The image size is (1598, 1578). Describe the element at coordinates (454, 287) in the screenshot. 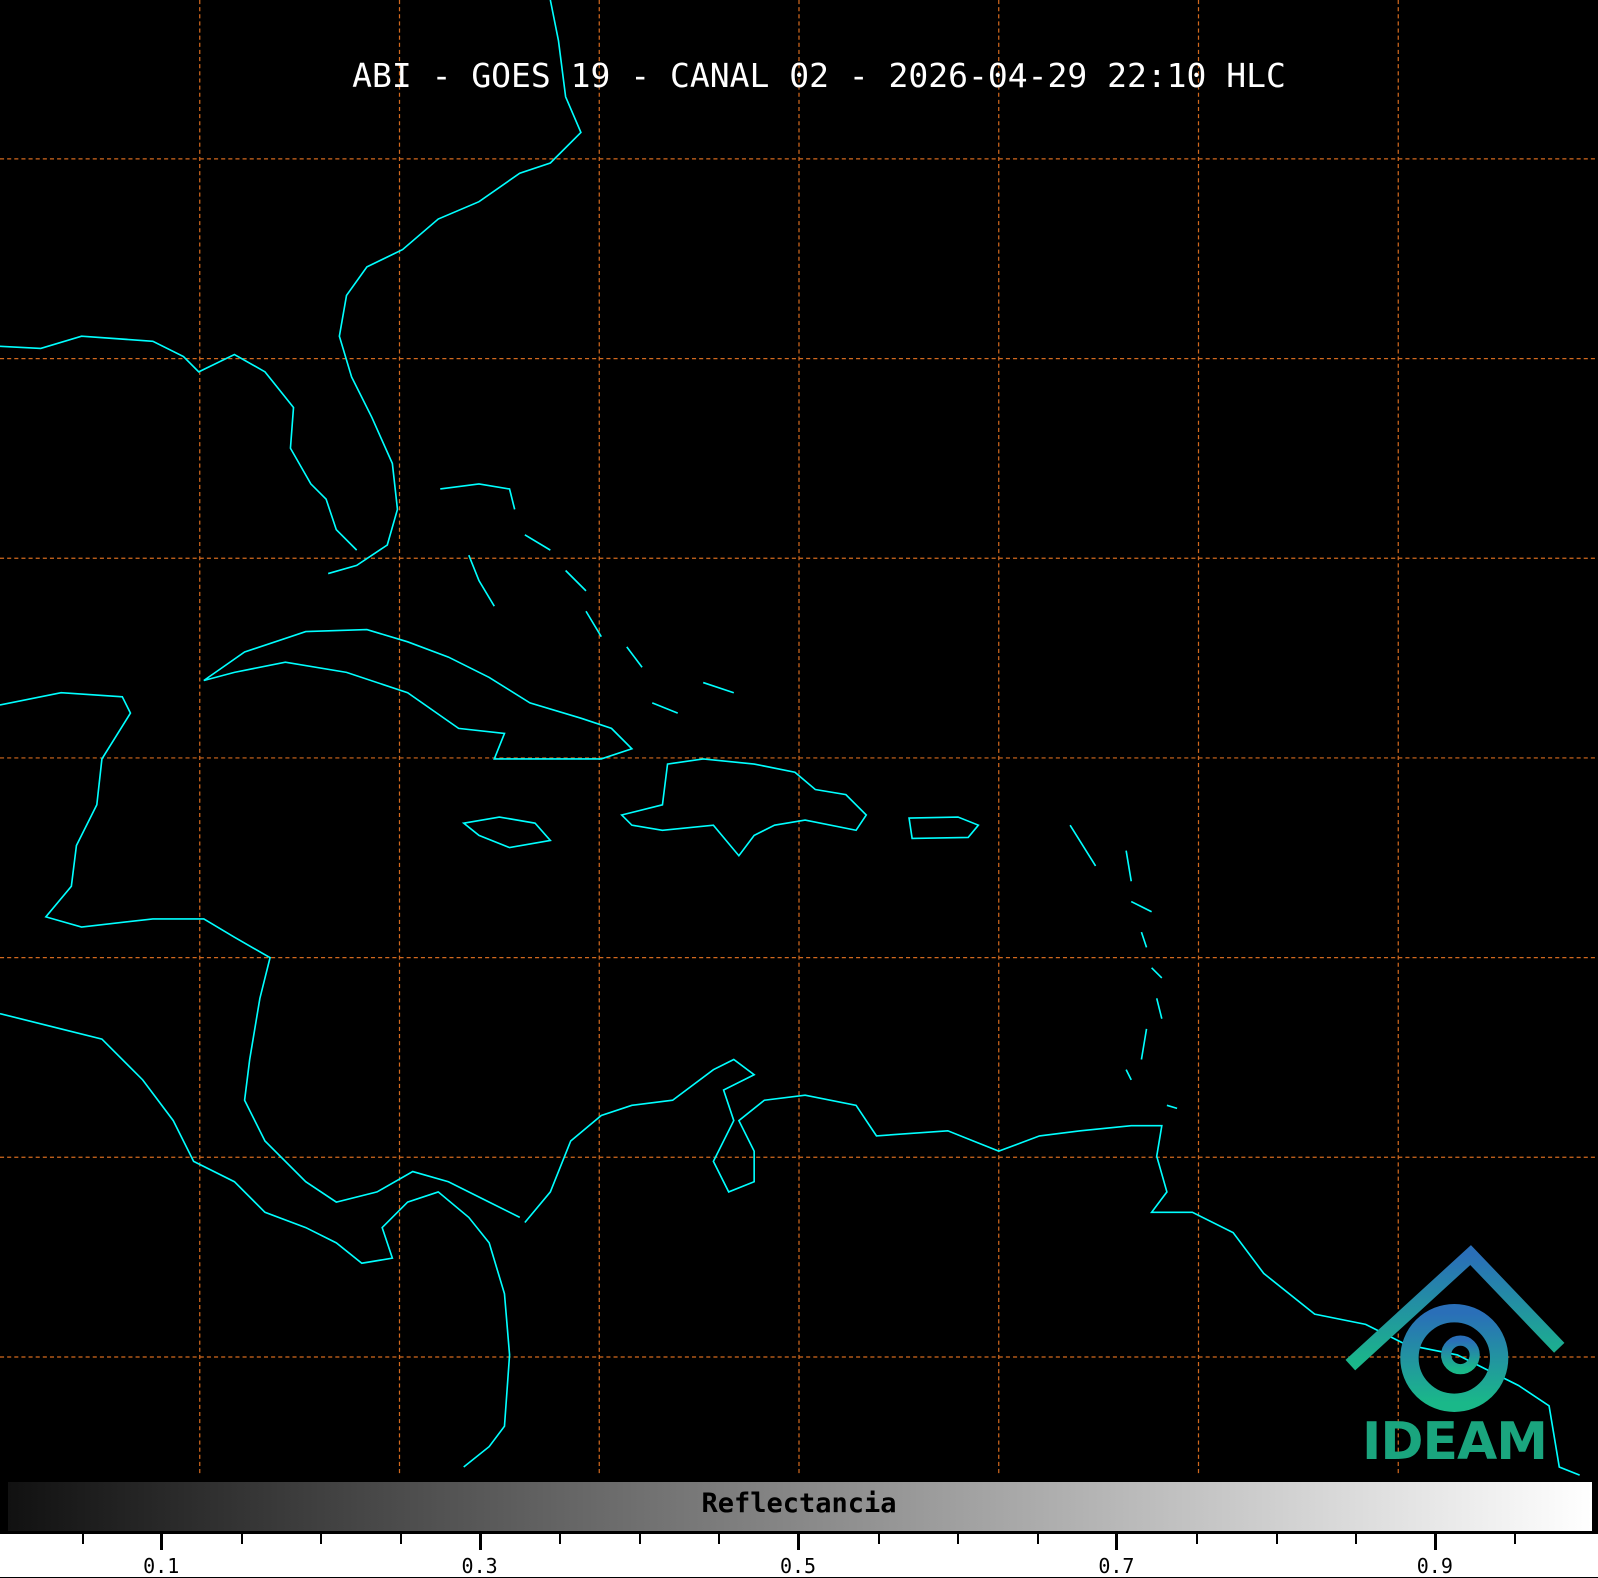

I see `us-east-coast` at that location.